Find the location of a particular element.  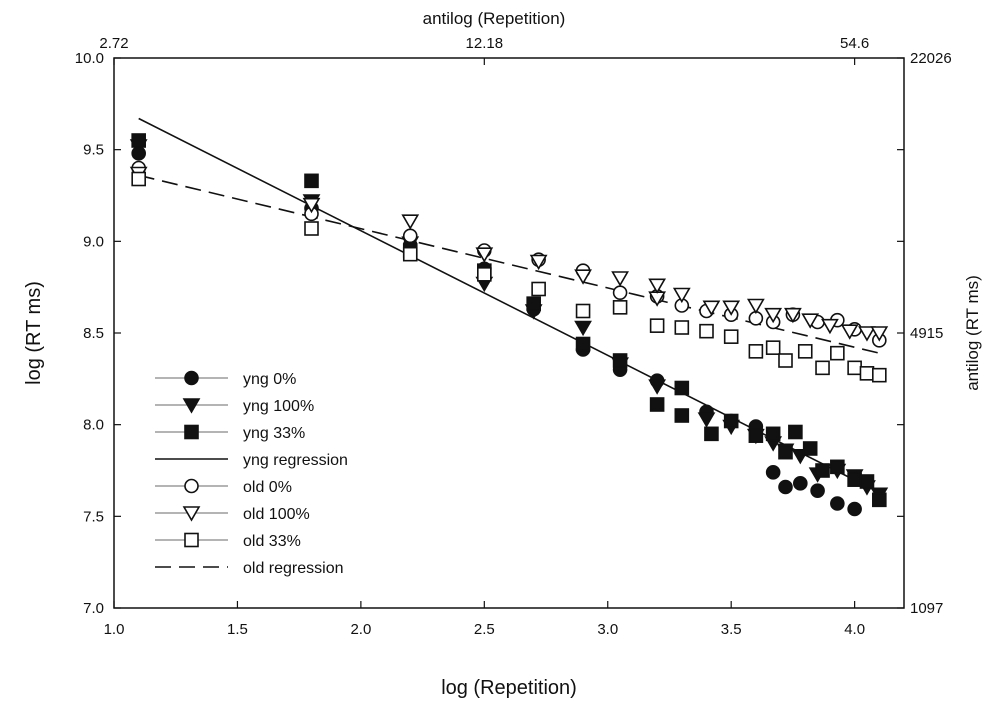

legend-marker-old-100- is located at coordinates (191, 514).